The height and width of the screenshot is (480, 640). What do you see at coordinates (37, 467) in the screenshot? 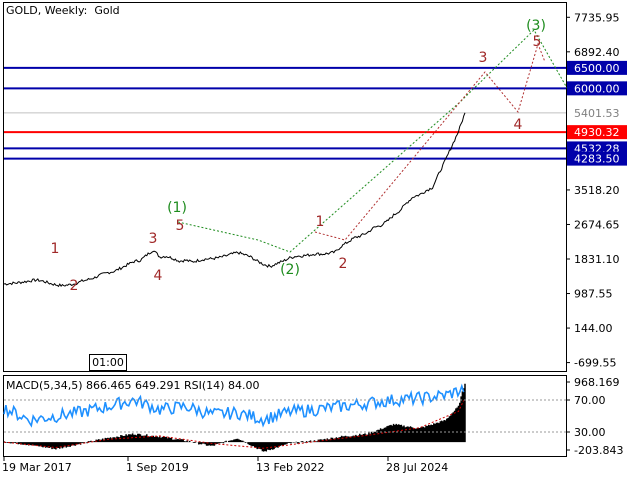
I see `x-axis-tick-label: 19 Mar 2017` at bounding box center [37, 467].